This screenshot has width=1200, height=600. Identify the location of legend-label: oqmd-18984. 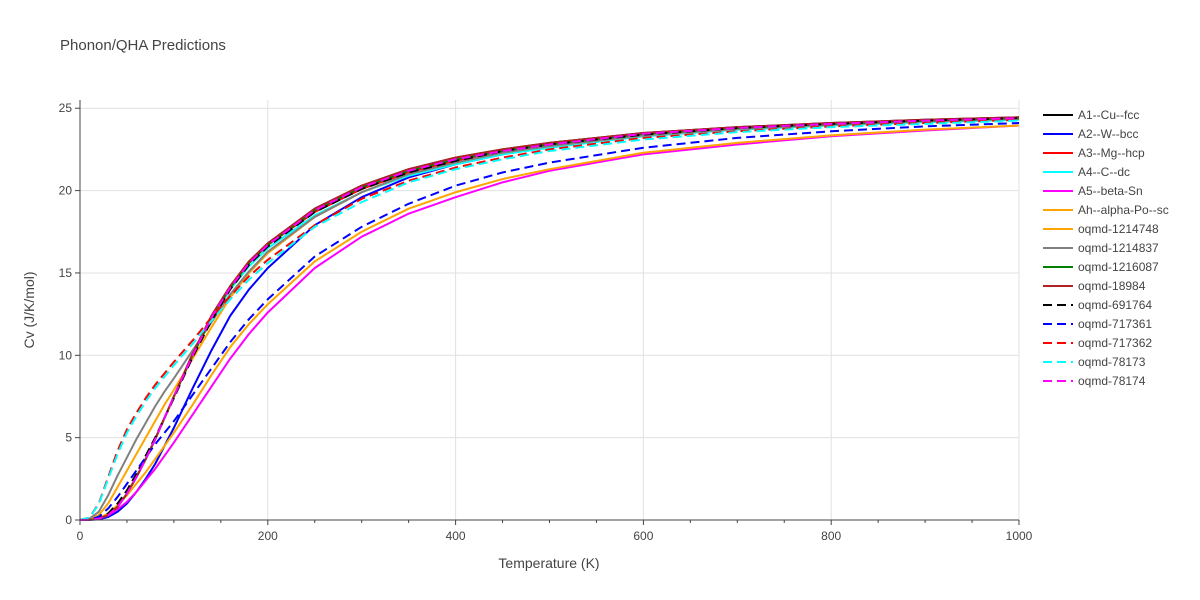
(1112, 286).